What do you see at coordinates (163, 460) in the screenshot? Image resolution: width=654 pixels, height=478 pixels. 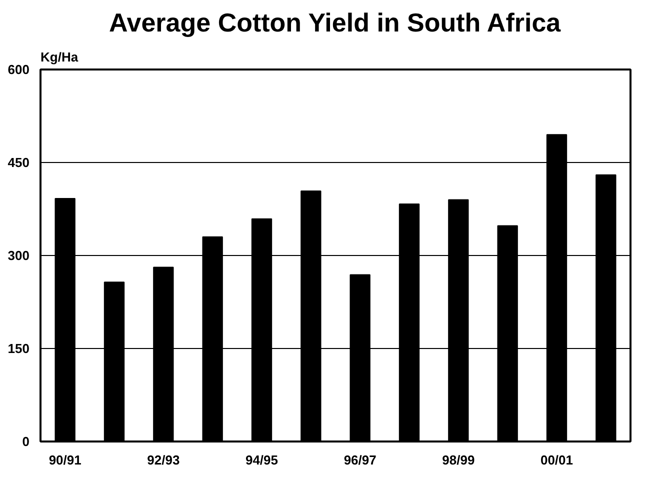 I see `x-tick-label: 92/93` at bounding box center [163, 460].